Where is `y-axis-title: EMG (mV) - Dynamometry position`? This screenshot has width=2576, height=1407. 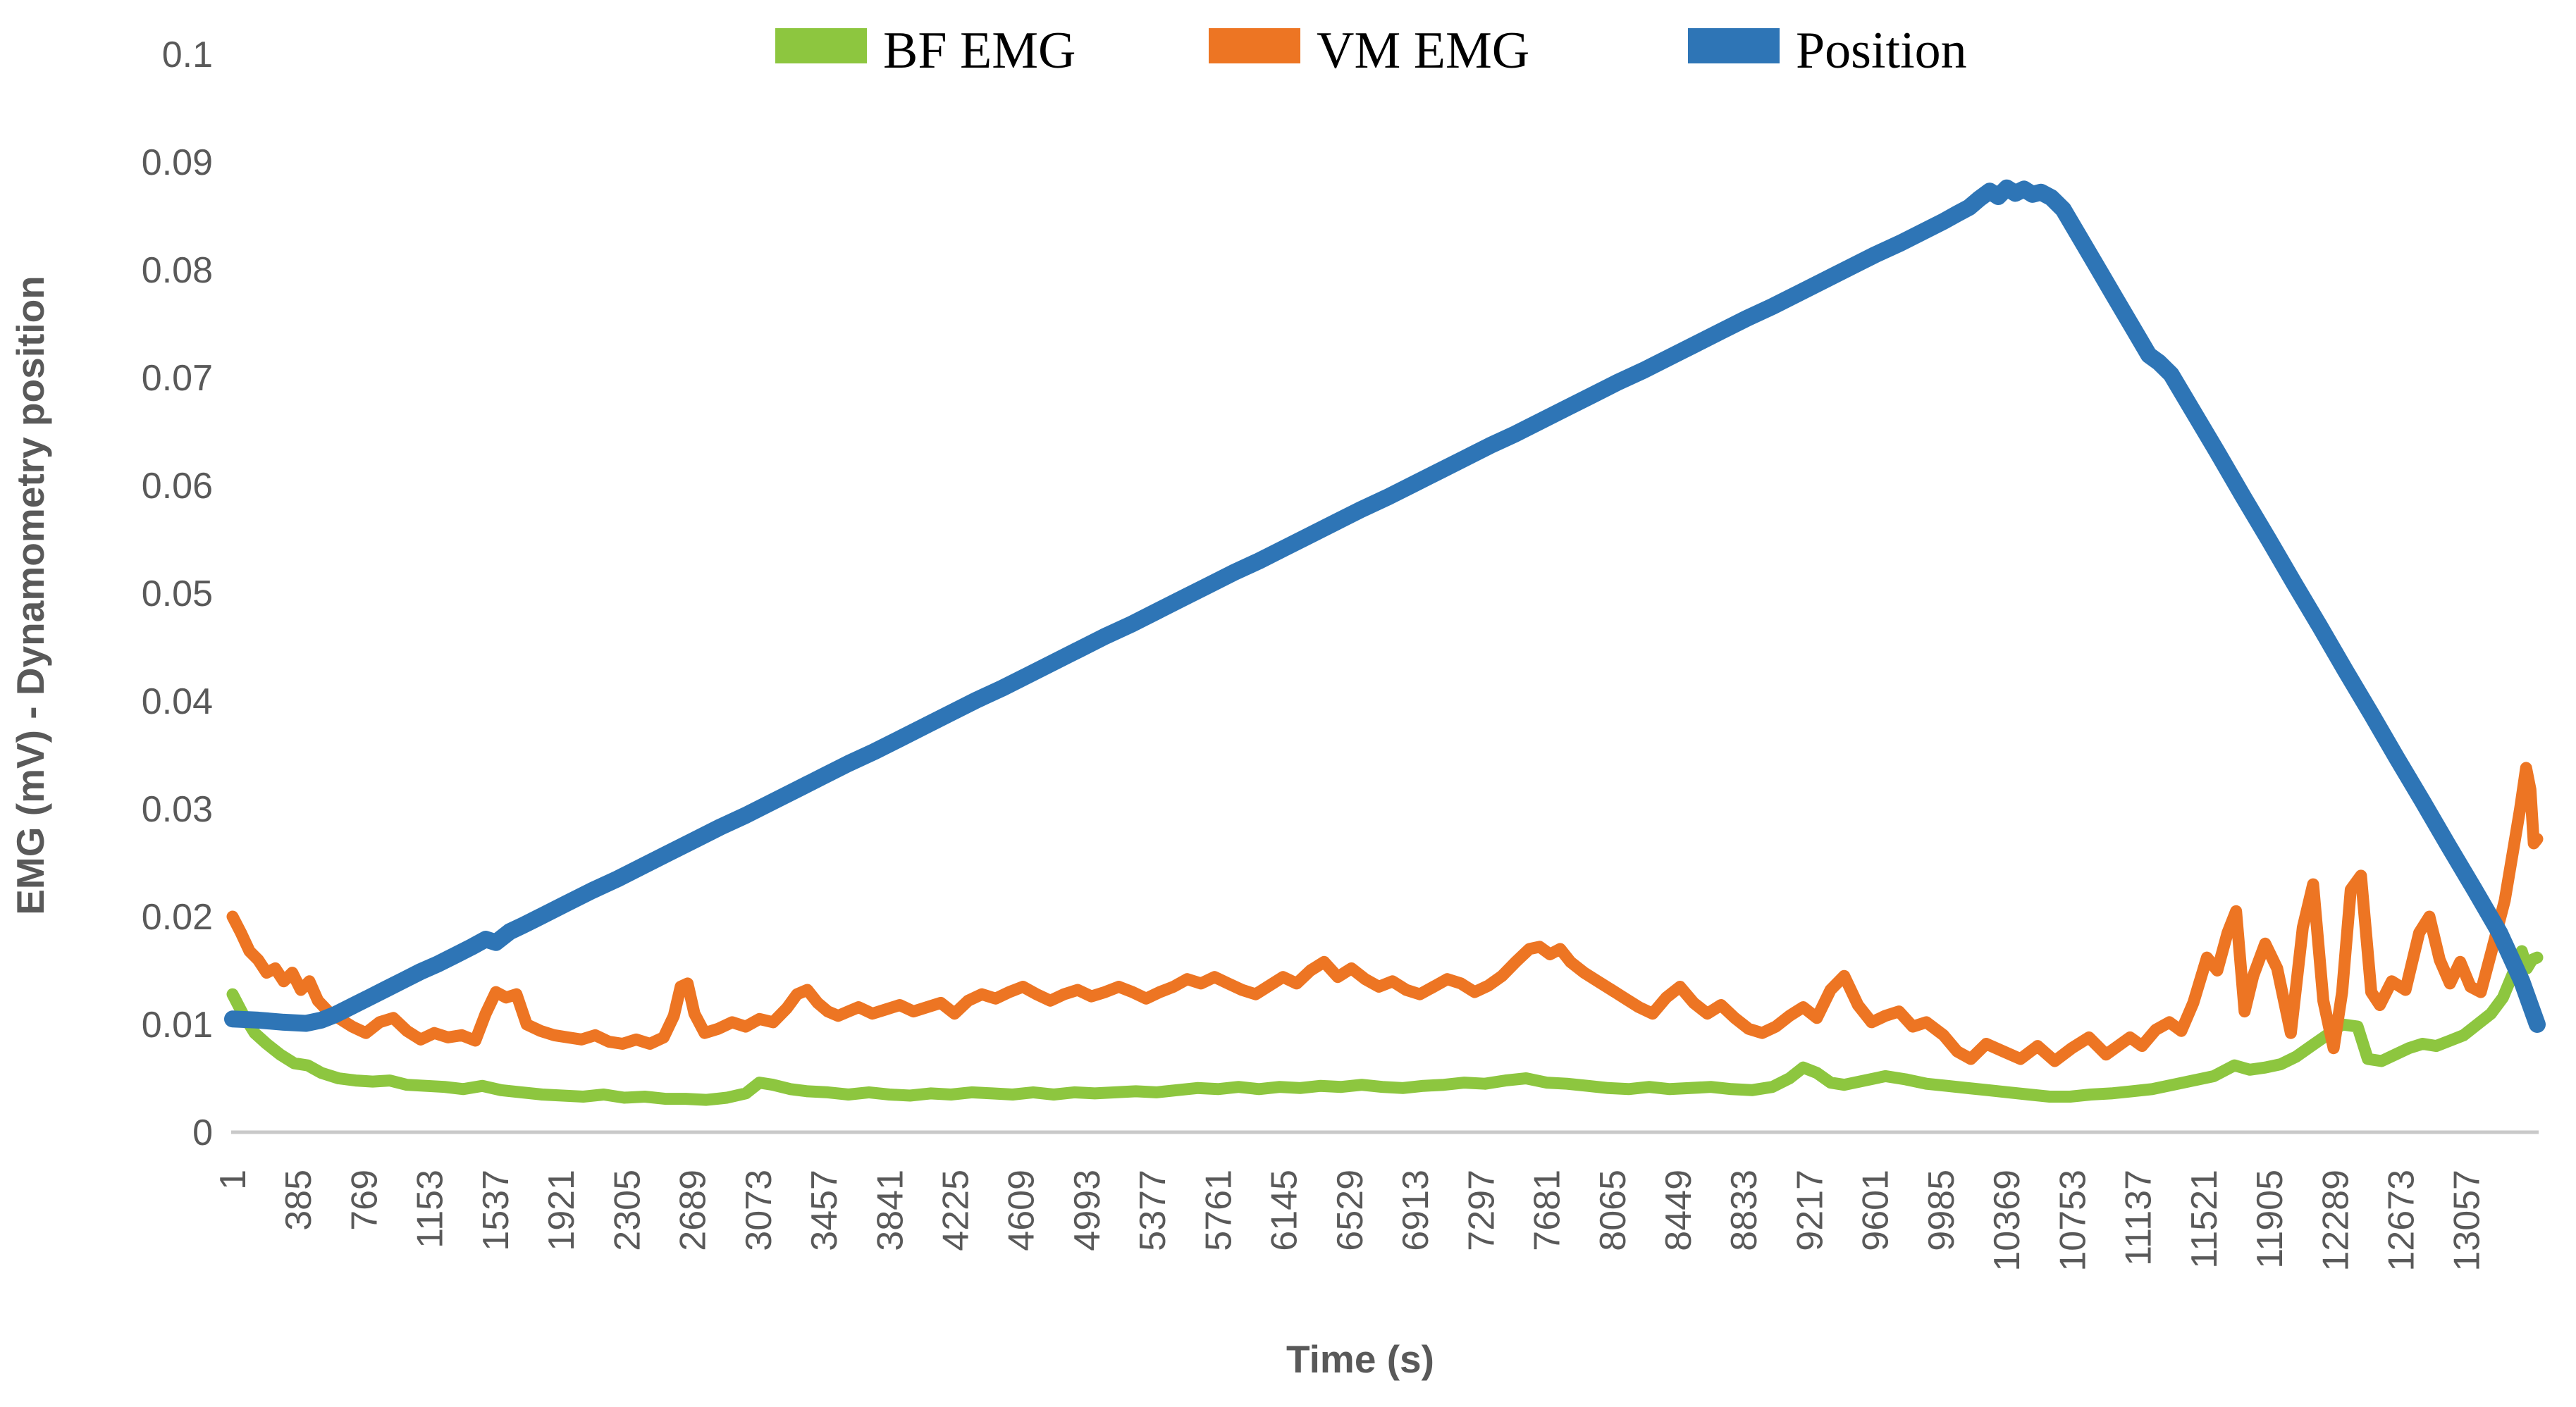
y-axis-title: EMG (mV) - Dynamometry position is located at coordinates (30, 595).